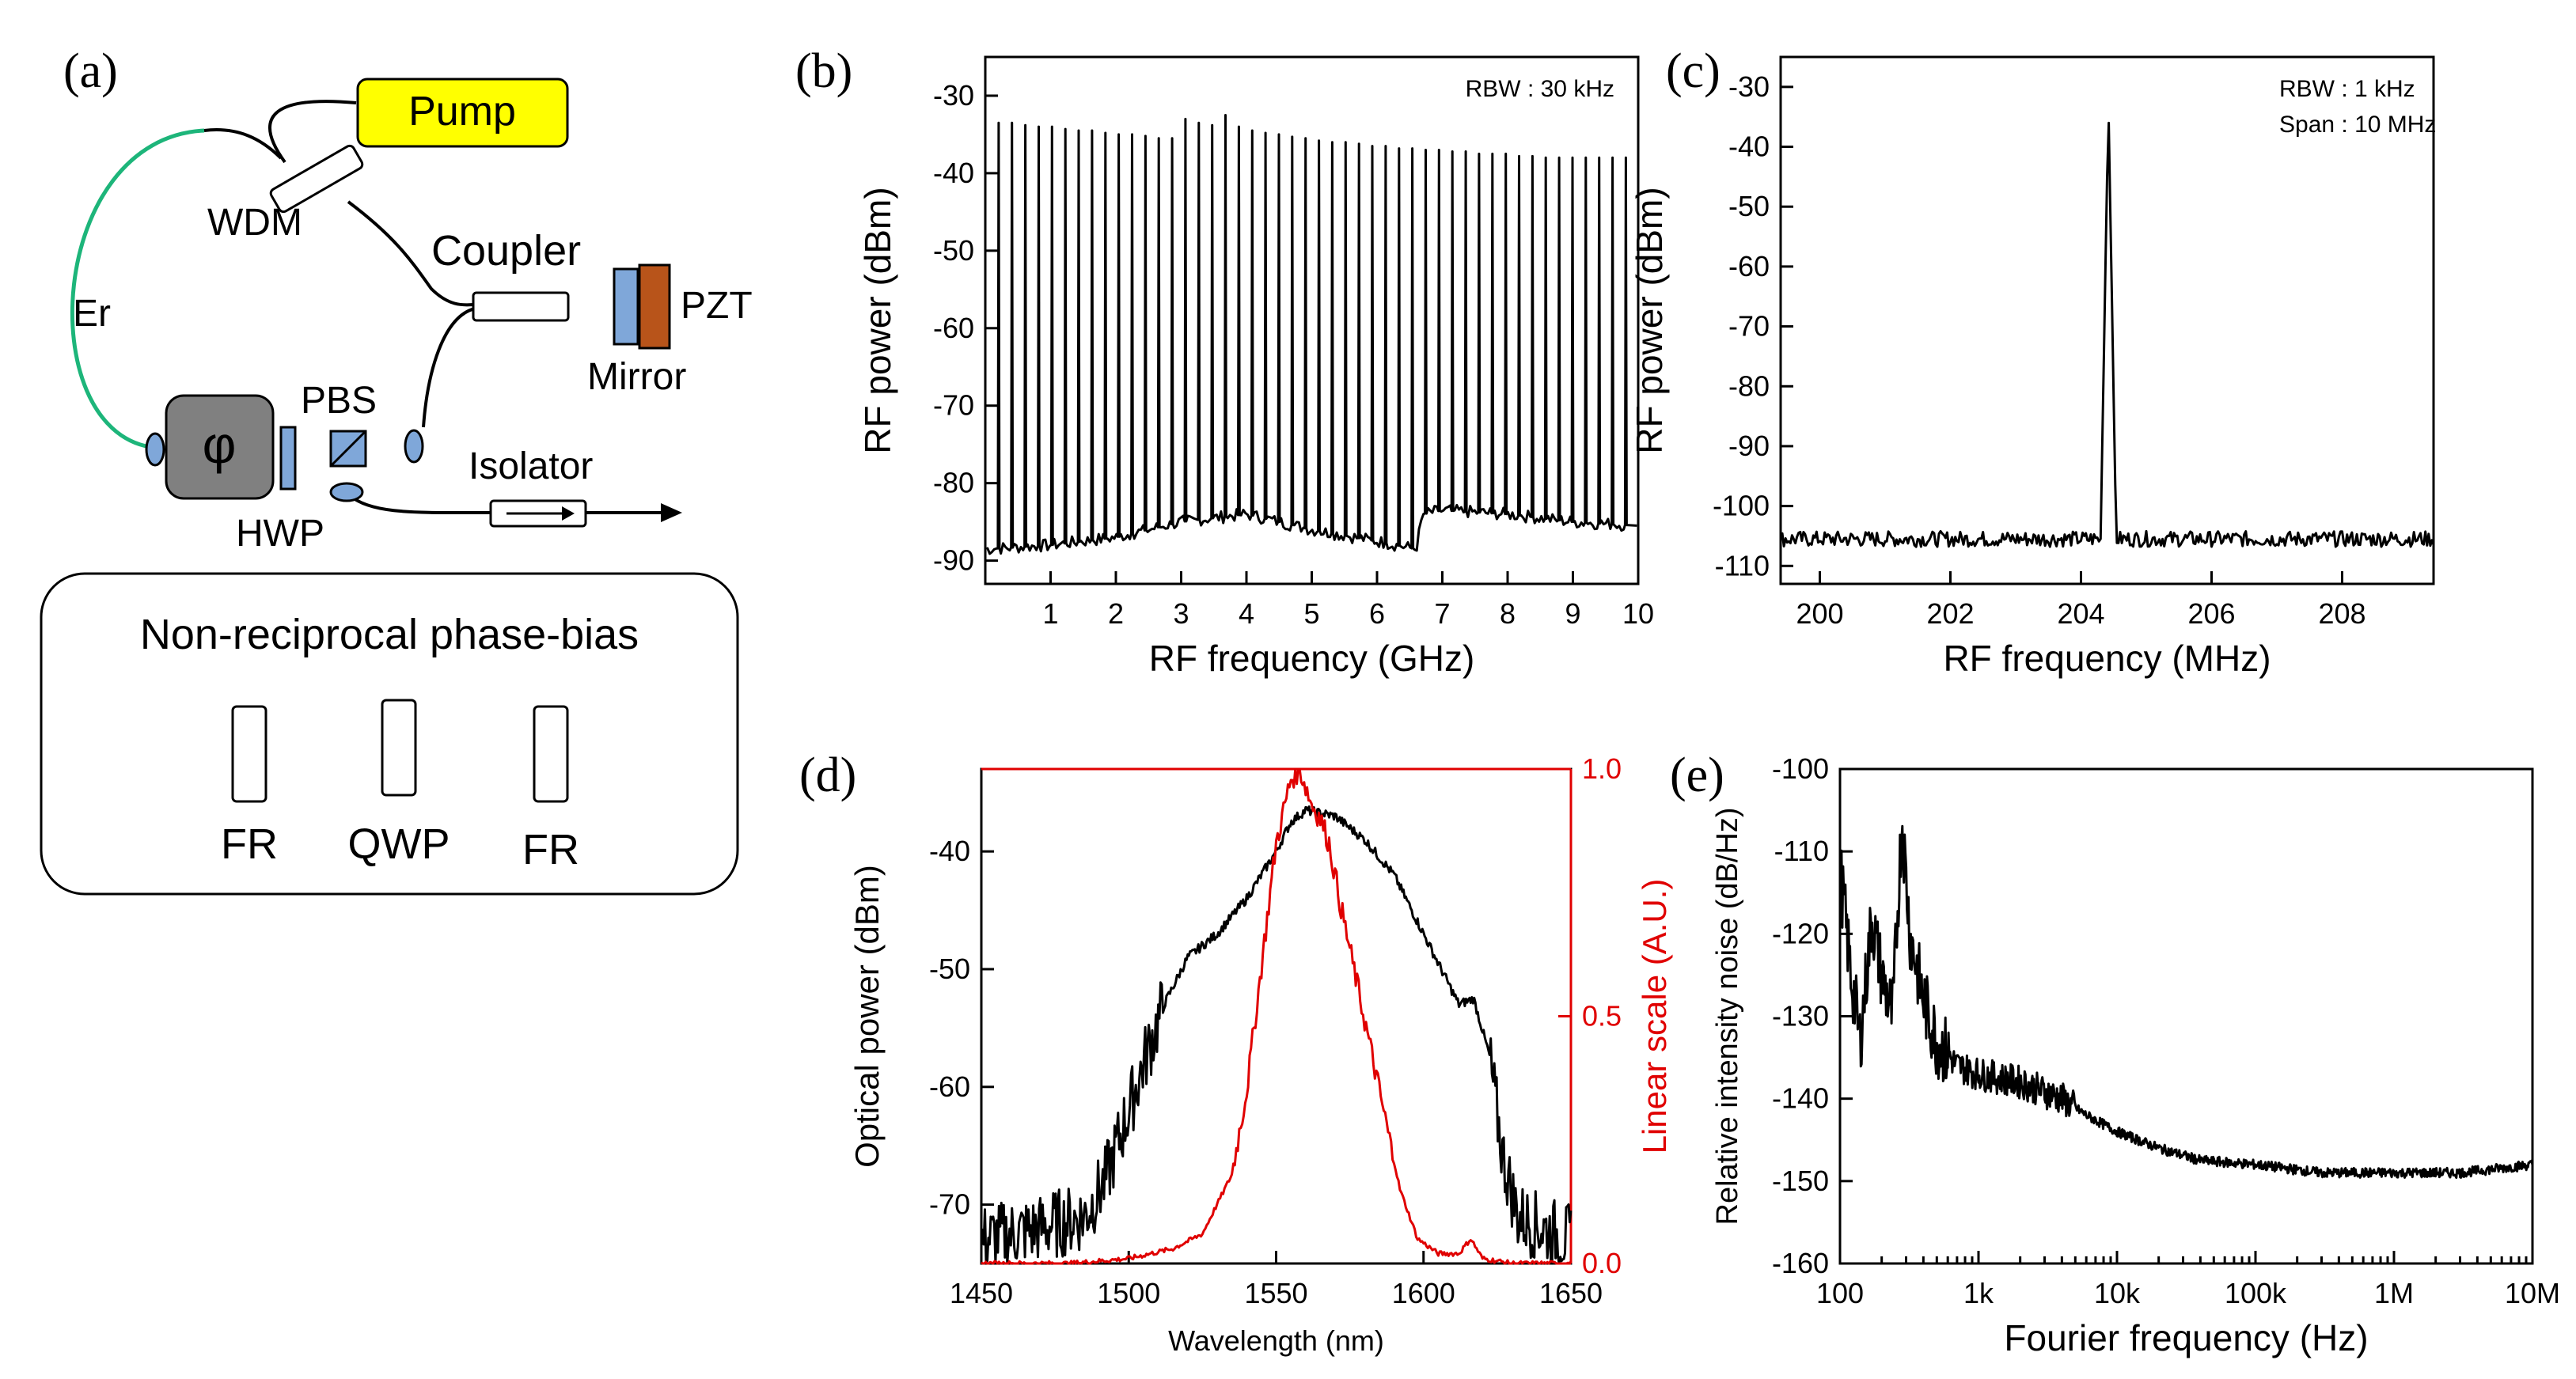 The width and height of the screenshot is (2576, 1379). I want to click on x-tick-label: 5, so click(1311, 613).